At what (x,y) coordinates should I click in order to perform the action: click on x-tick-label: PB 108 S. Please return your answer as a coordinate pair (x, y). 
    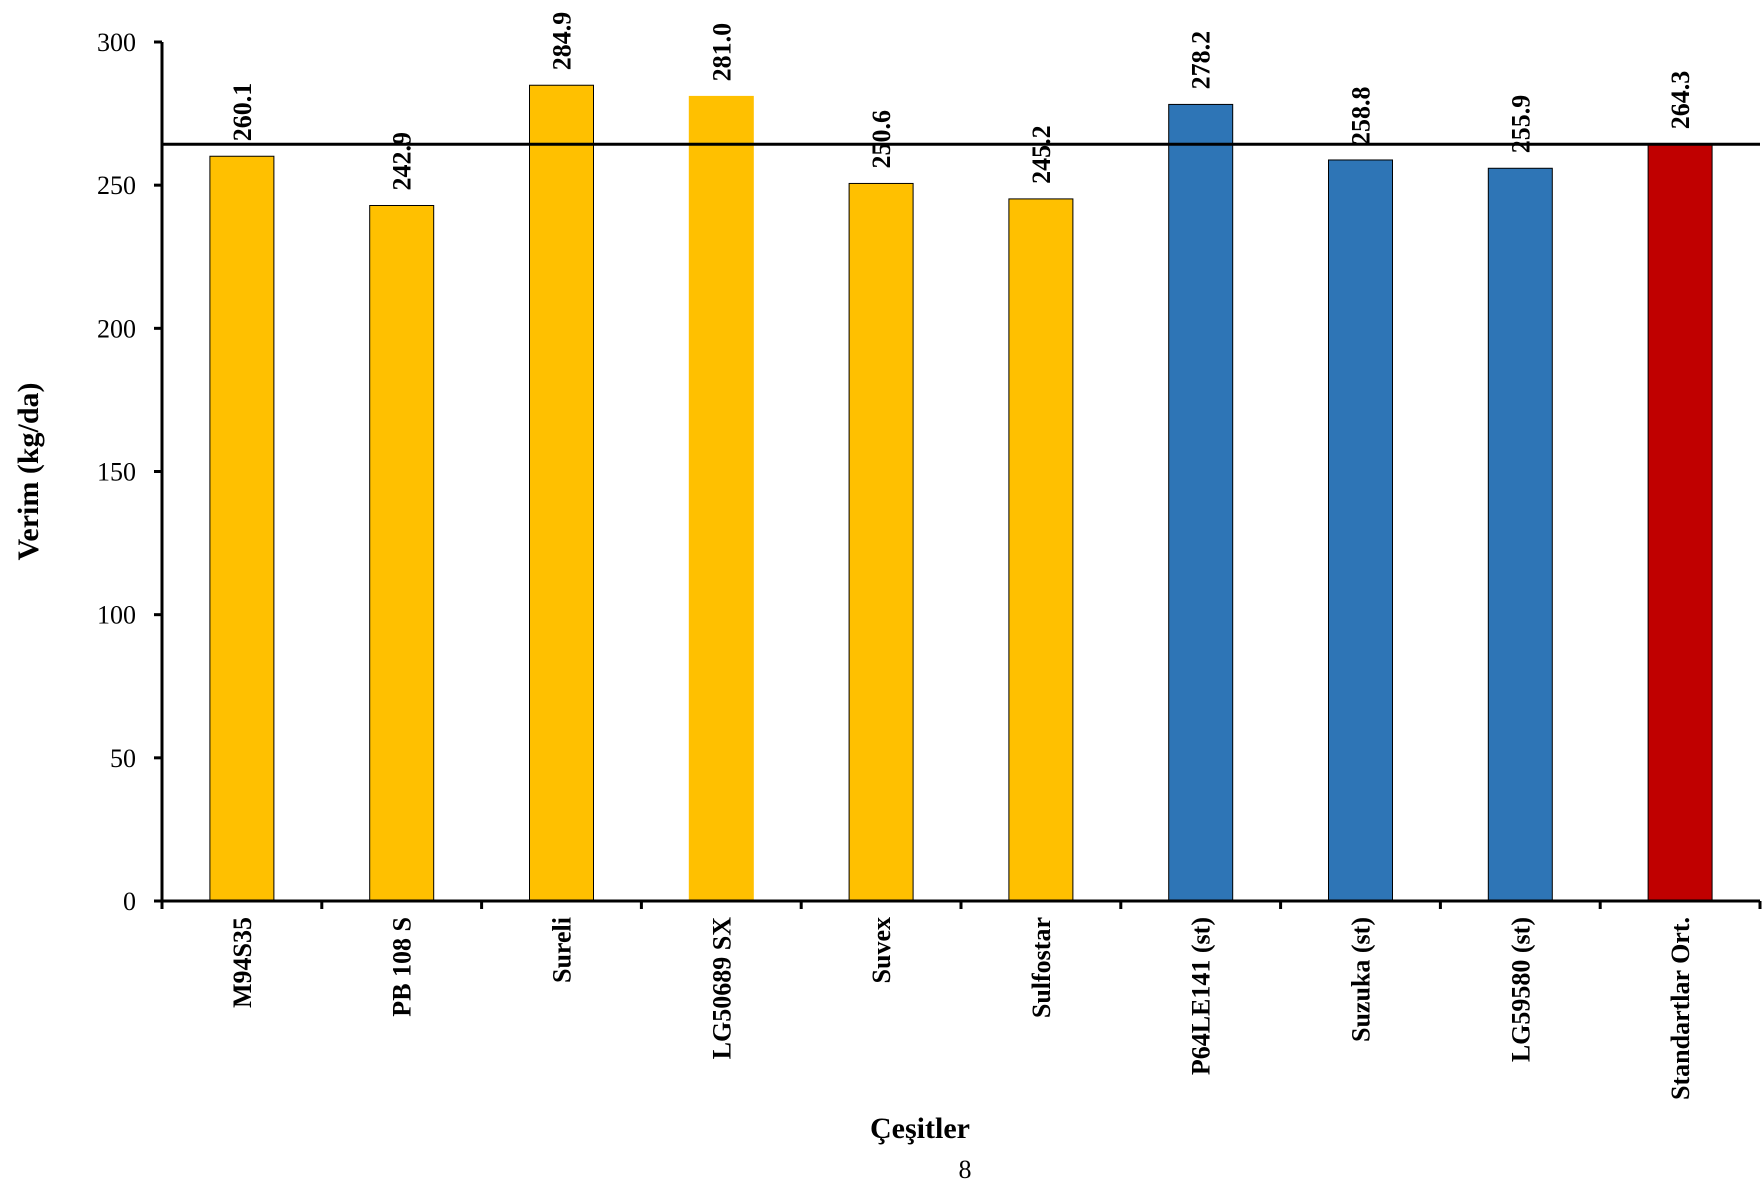
    Looking at the image, I should click on (402, 967).